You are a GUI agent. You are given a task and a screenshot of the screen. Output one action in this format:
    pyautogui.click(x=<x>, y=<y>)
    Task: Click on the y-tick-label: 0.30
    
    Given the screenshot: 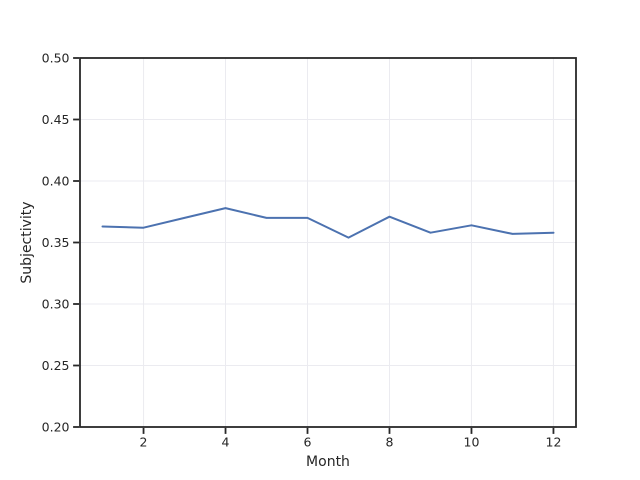 What is the action you would take?
    pyautogui.click(x=56, y=303)
    